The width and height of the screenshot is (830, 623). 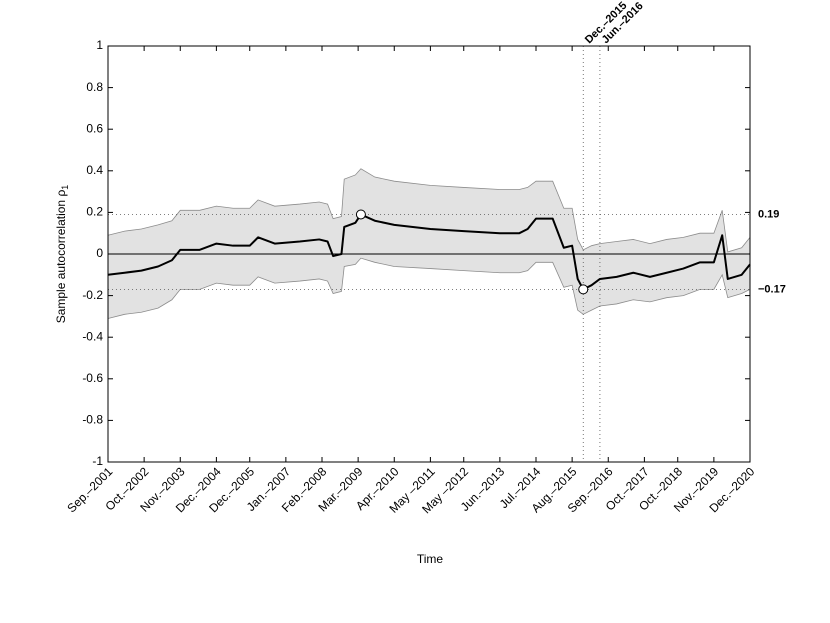 What do you see at coordinates (94, 170) in the screenshot?
I see `y-tick-label: 0.4` at bounding box center [94, 170].